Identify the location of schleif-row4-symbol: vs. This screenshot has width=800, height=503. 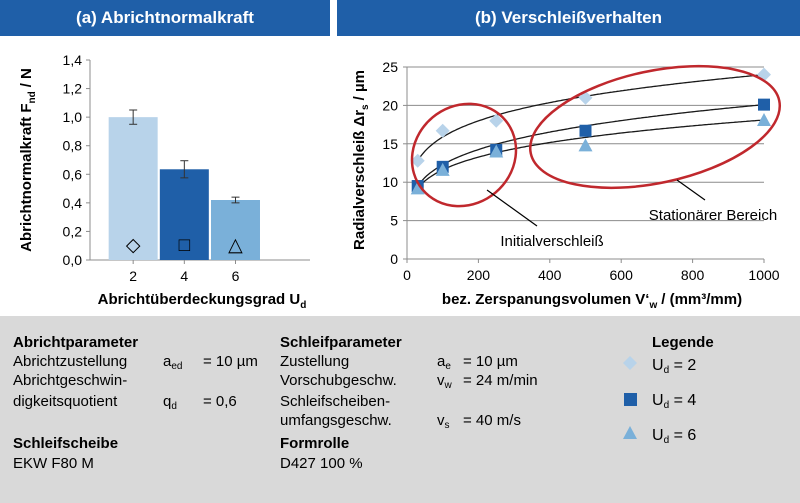
(443, 421).